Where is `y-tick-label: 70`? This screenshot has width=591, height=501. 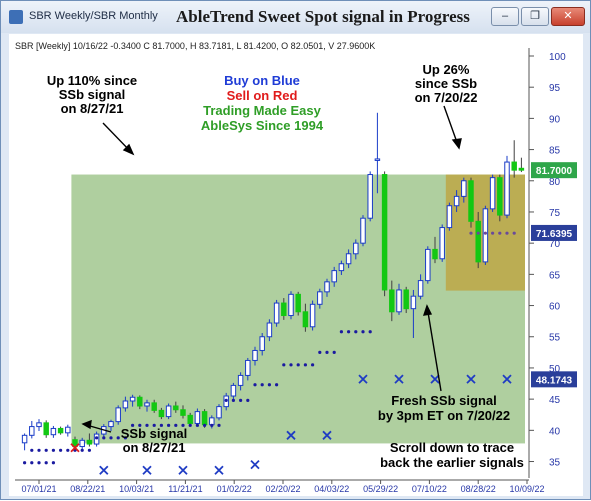
y-tick-label: 70 is located at coordinates (555, 244).